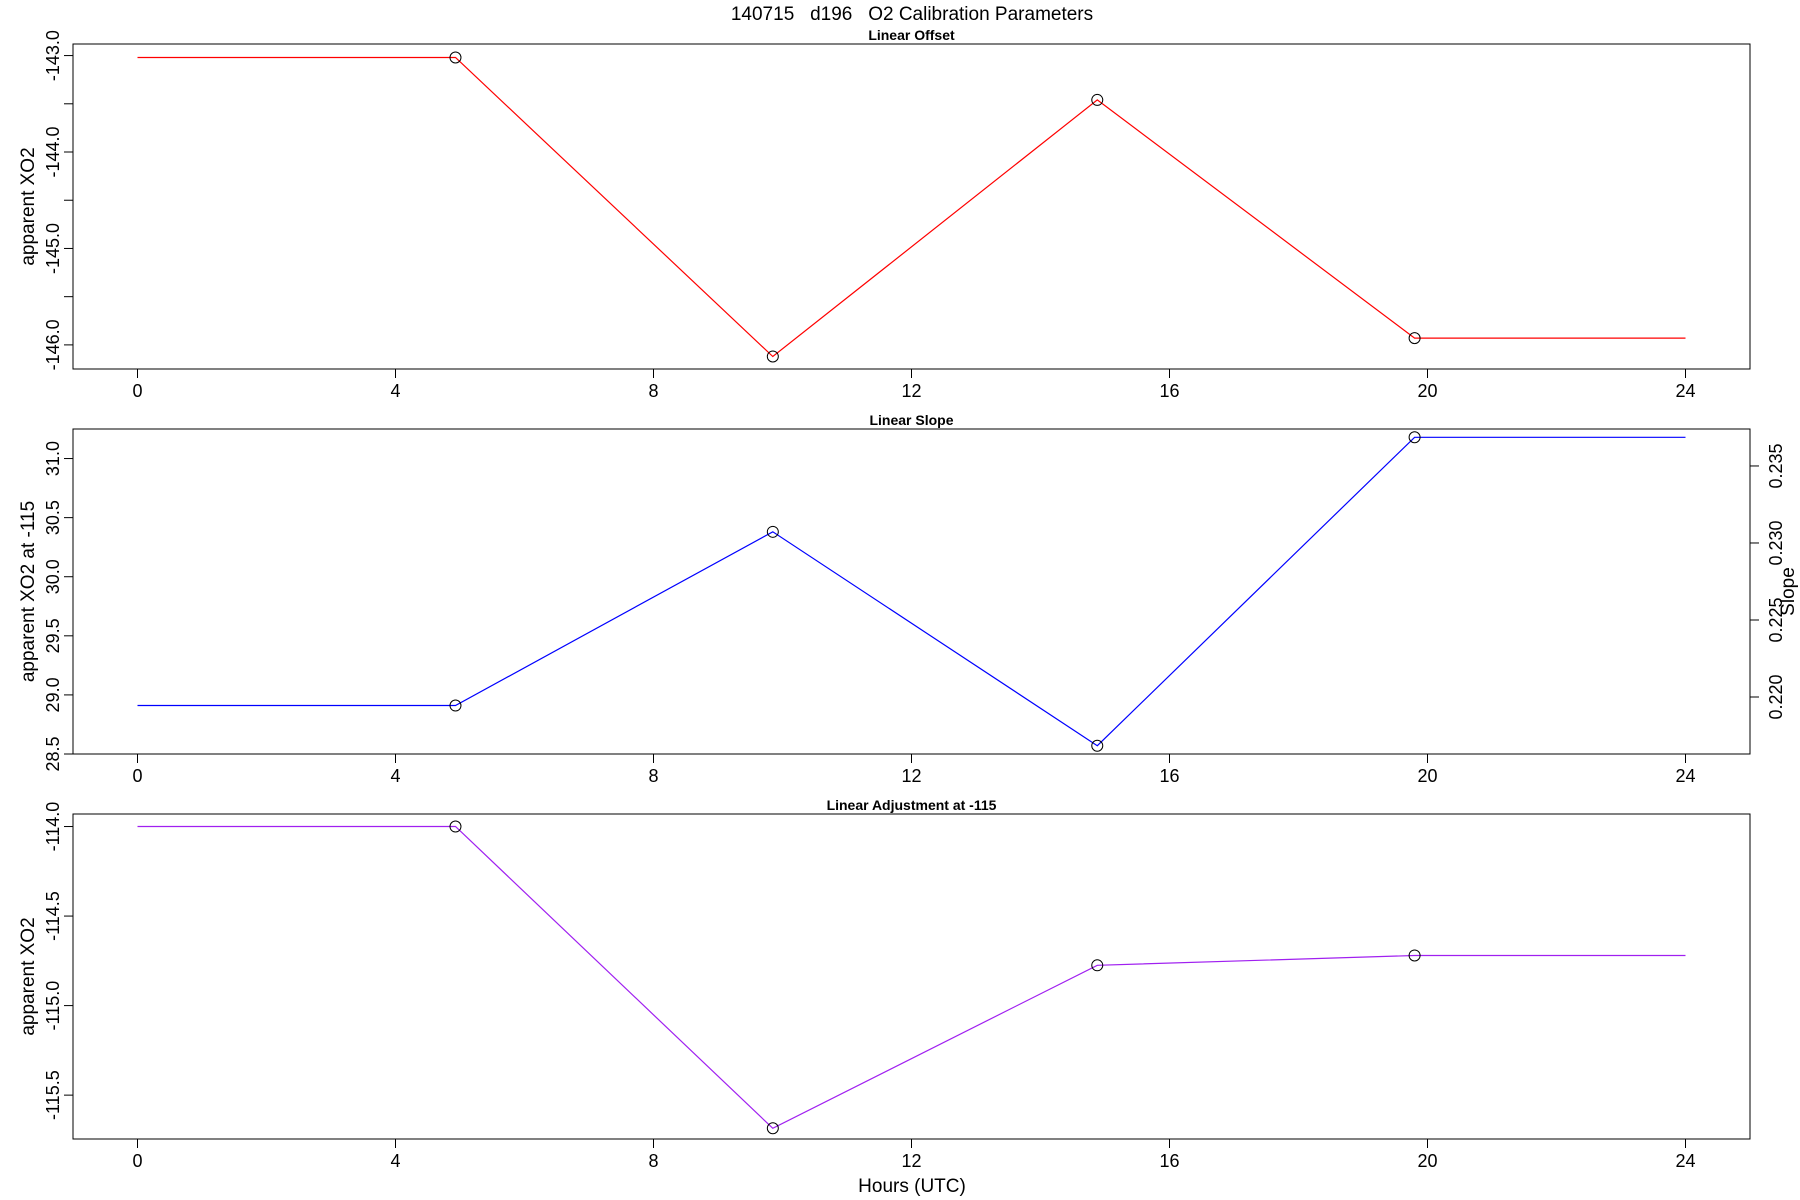  What do you see at coordinates (1788, 591) in the screenshot?
I see `right-y-axis-label: Slope` at bounding box center [1788, 591].